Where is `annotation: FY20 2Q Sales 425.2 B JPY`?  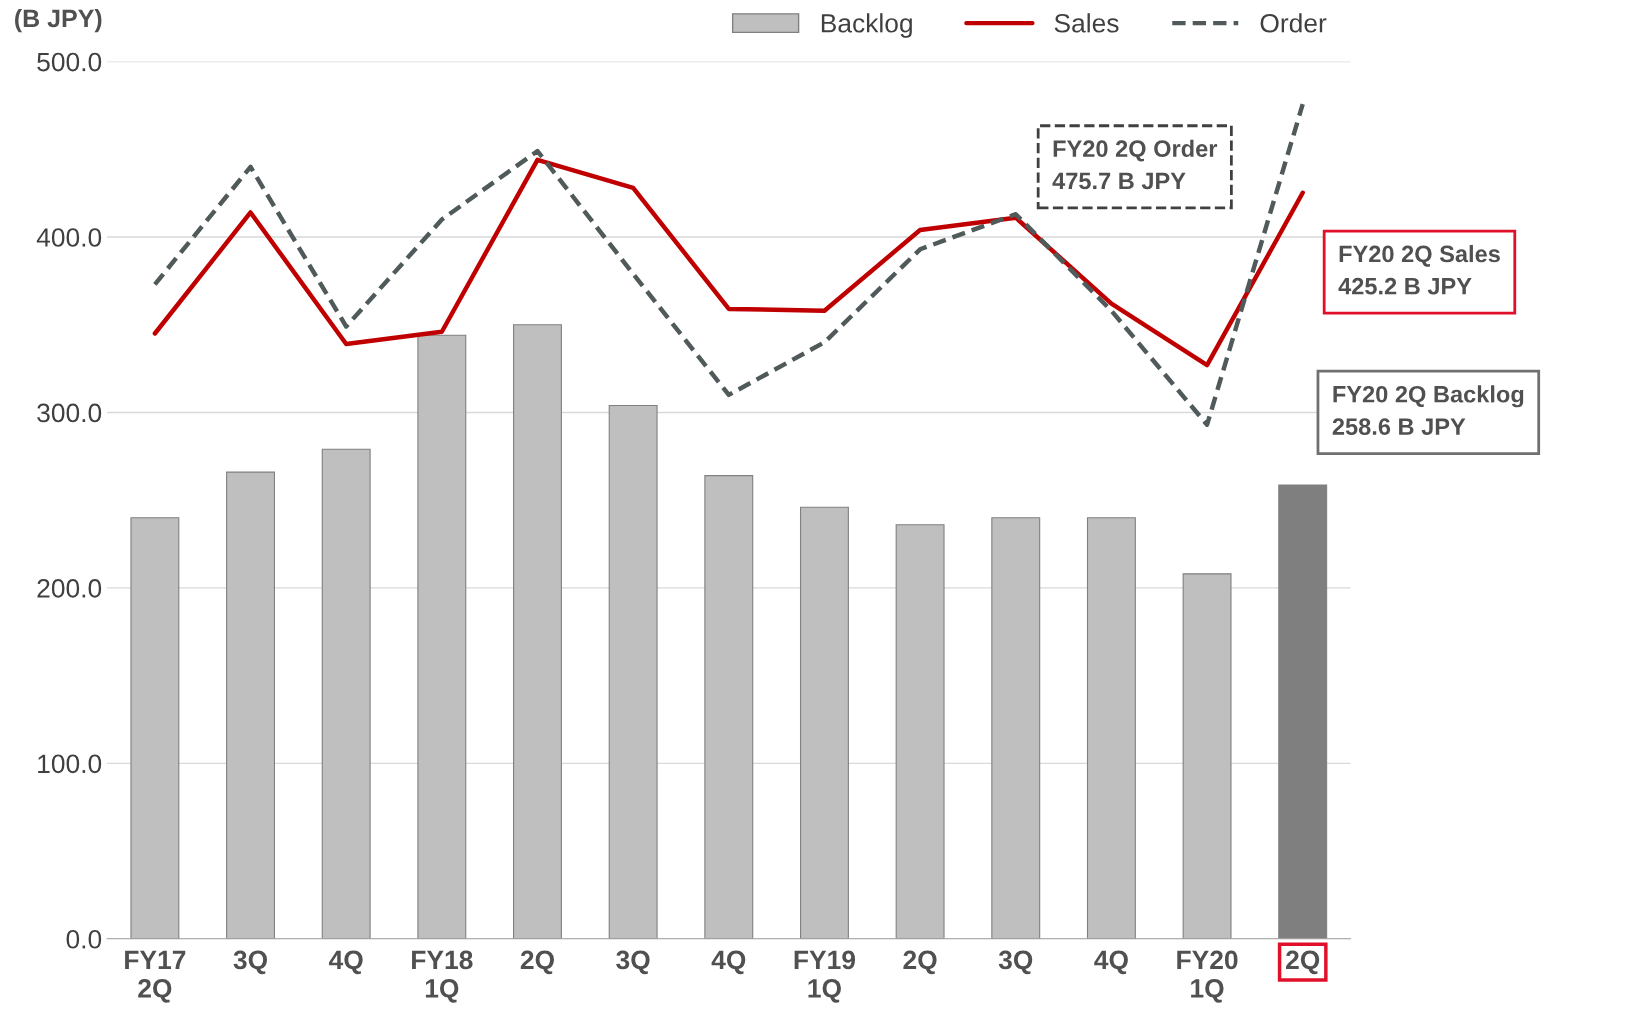
annotation: FY20 2Q Sales 425.2 B JPY is located at coordinates (1419, 269).